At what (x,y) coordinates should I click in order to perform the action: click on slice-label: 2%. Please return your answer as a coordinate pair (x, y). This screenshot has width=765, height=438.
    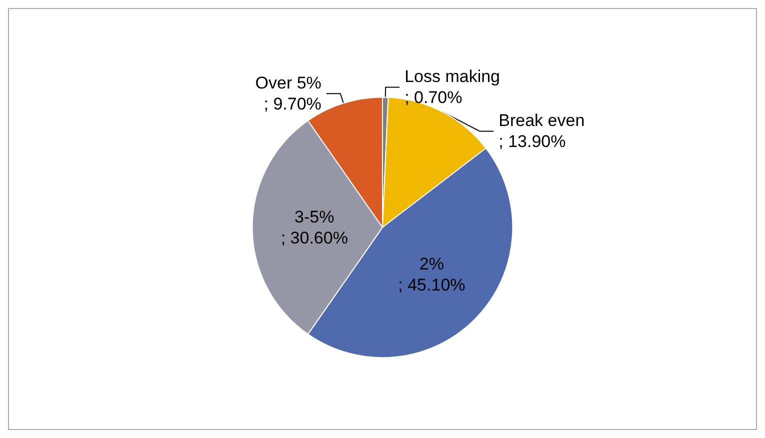
    Looking at the image, I should click on (431, 264).